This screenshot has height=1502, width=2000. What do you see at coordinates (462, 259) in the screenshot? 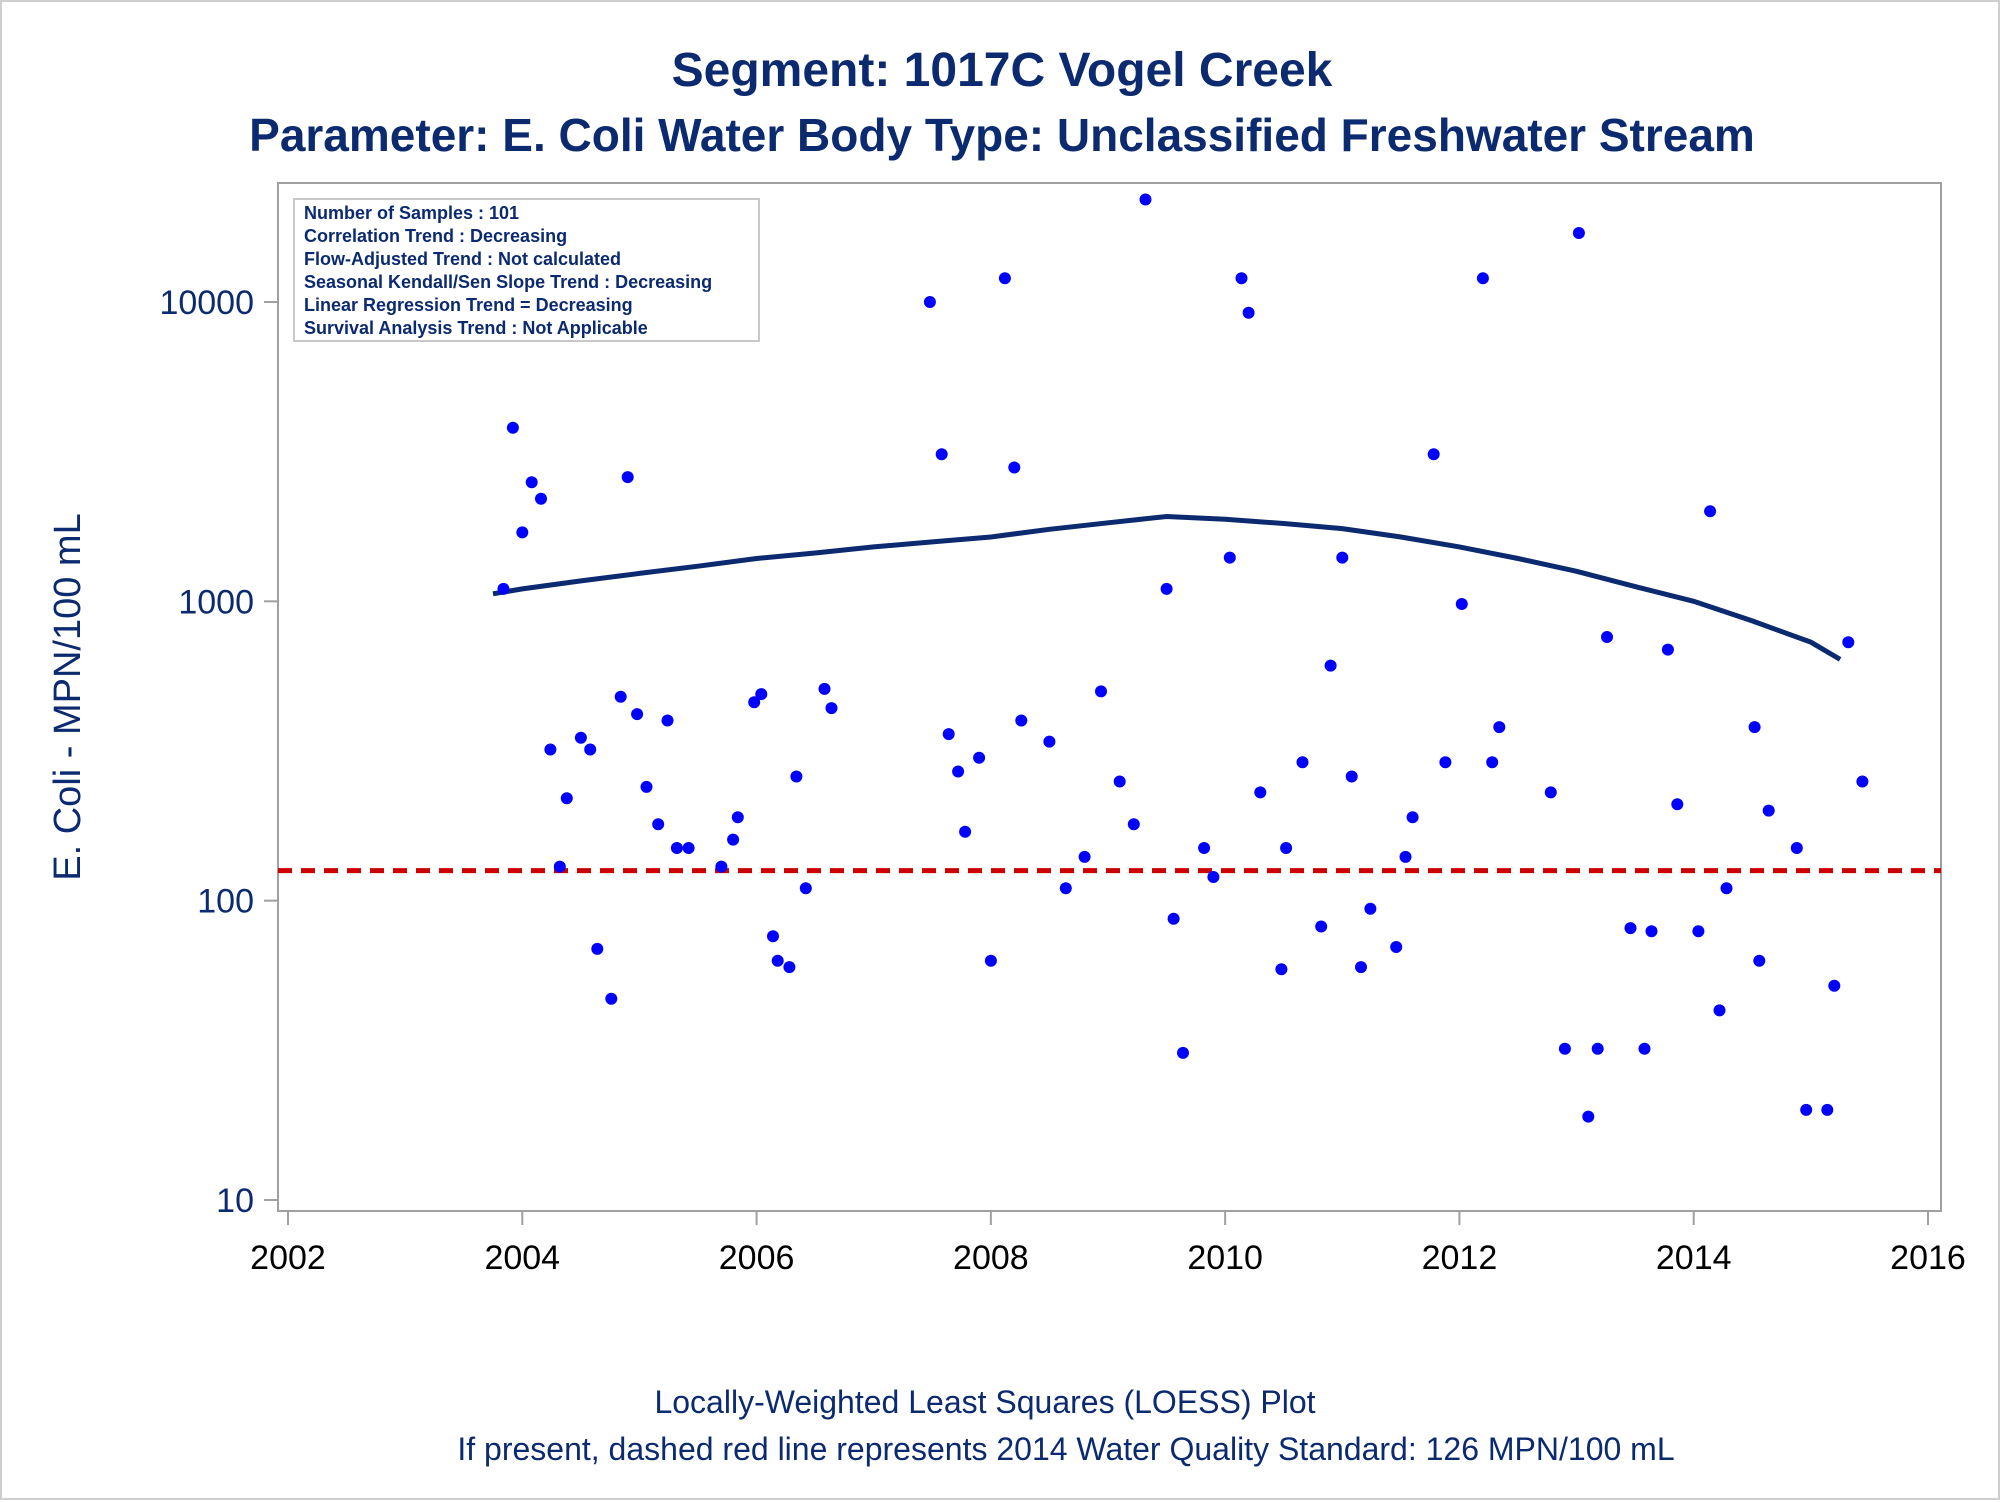
I see `stats-line: Flow-Adjusted Trend : Not calculated` at bounding box center [462, 259].